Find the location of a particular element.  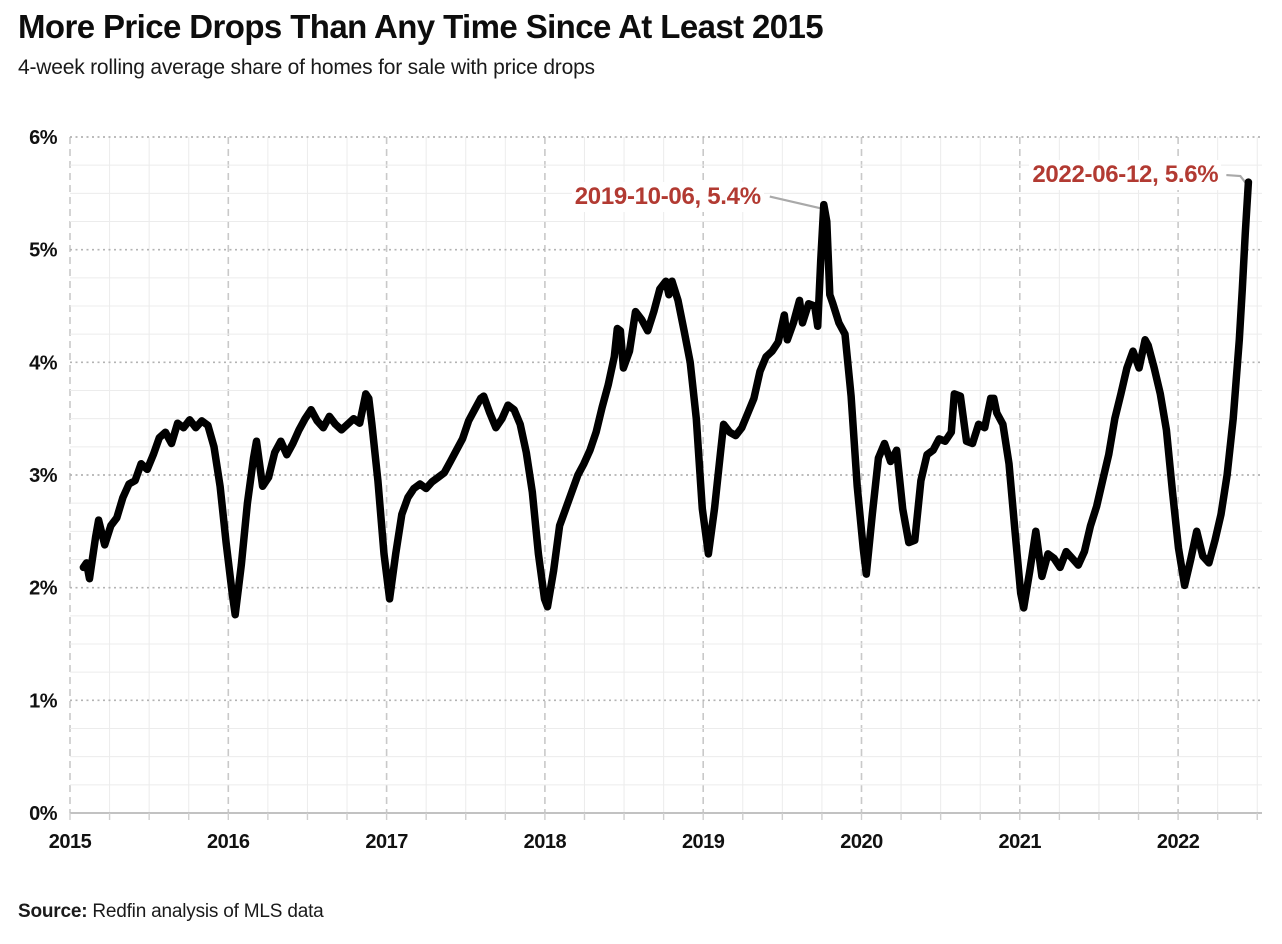

y-tick-label: 1% is located at coordinates (43, 701).